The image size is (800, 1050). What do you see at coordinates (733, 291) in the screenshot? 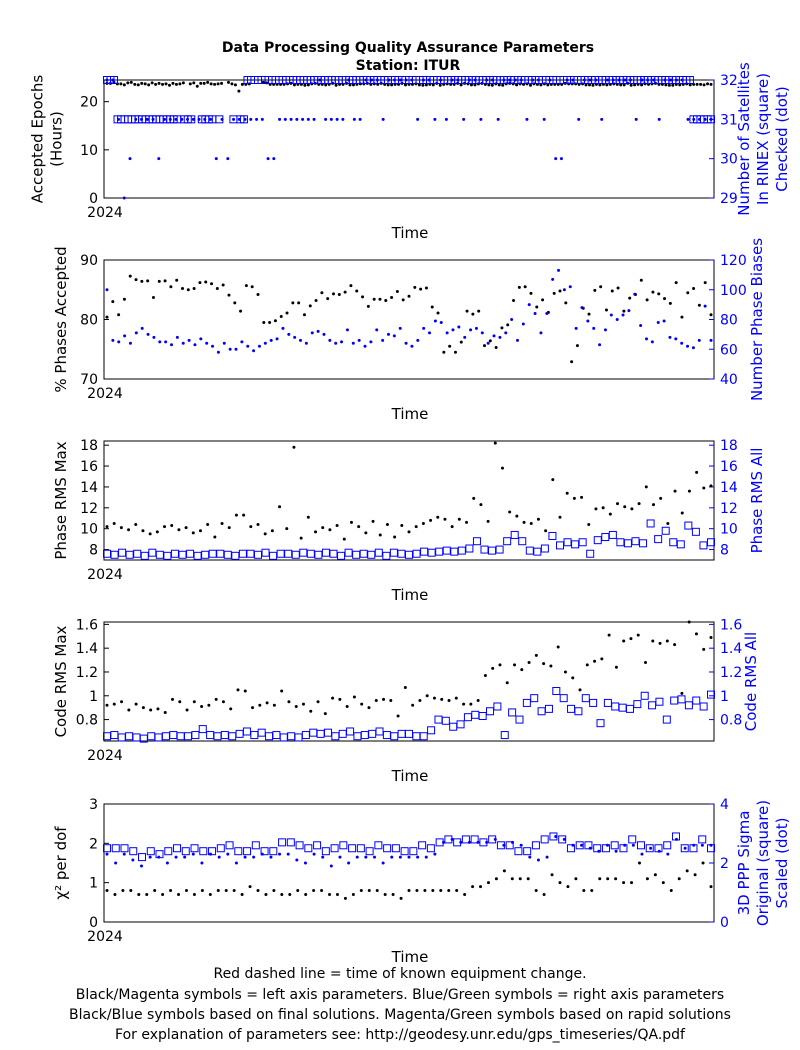
I see `right-tick-label: 100` at bounding box center [733, 291].